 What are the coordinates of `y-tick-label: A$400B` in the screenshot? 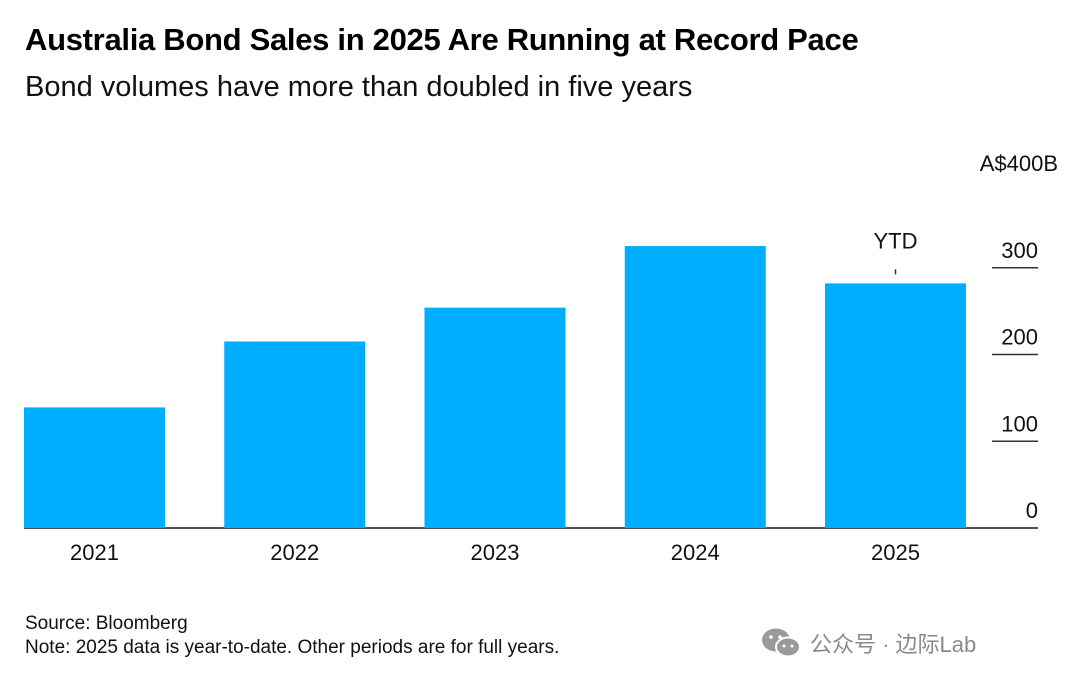 It's located at (1019, 163).